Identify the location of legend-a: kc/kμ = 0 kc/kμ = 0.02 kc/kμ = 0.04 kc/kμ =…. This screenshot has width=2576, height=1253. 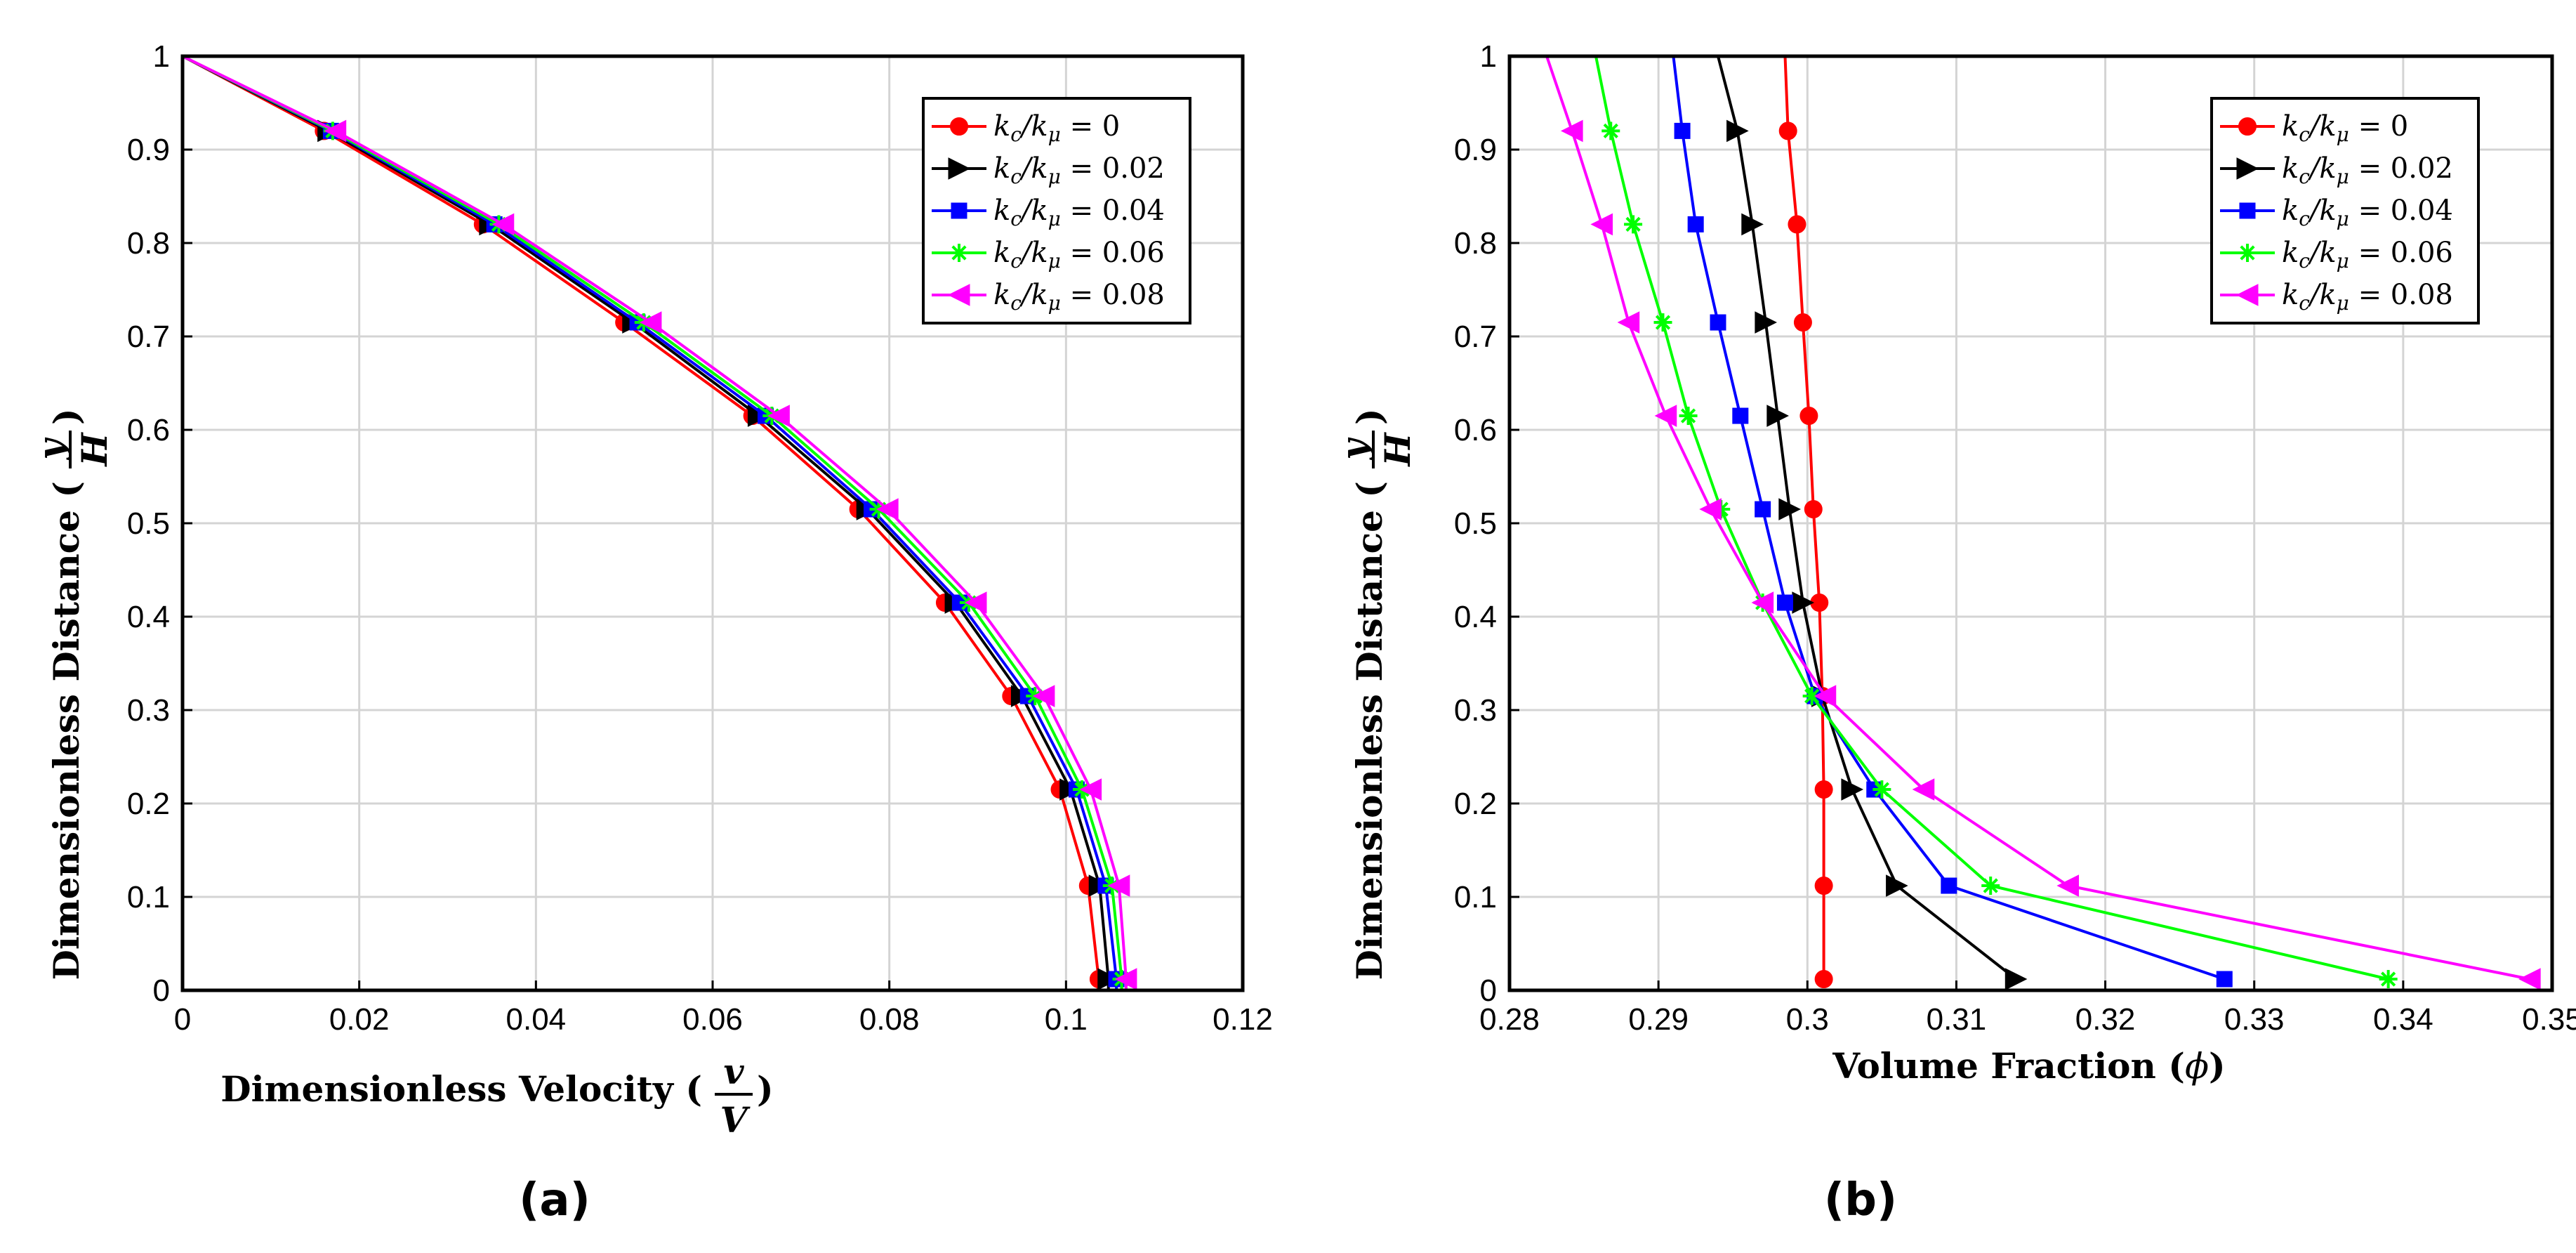
(1056, 210).